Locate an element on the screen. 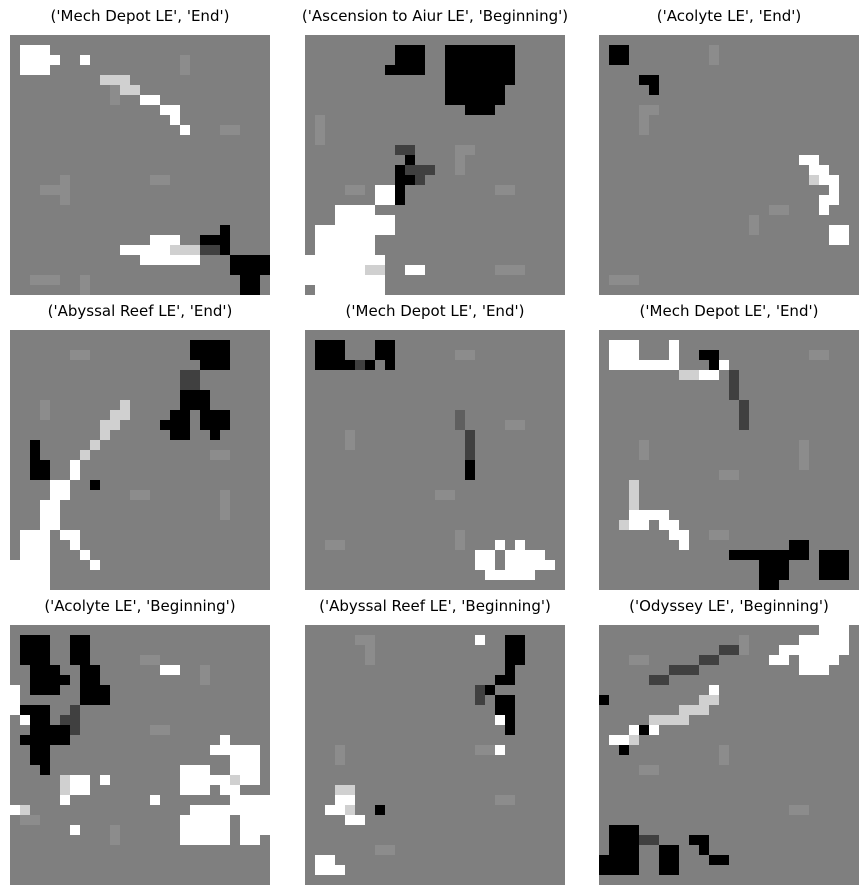 Image resolution: width=868 pixels, height=889 pixels. panel-title: ('Acolyte LE', 'Beginning') is located at coordinates (140, 606).